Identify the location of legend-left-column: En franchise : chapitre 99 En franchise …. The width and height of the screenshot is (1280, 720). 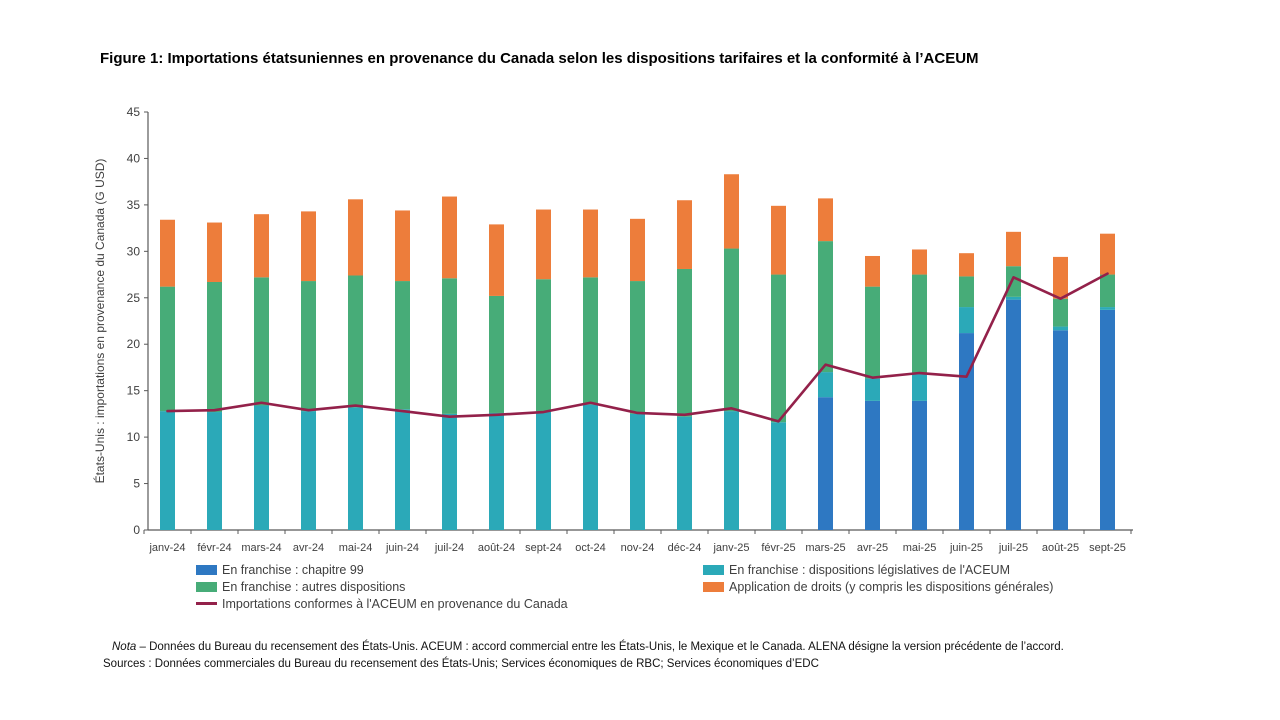
(382, 586).